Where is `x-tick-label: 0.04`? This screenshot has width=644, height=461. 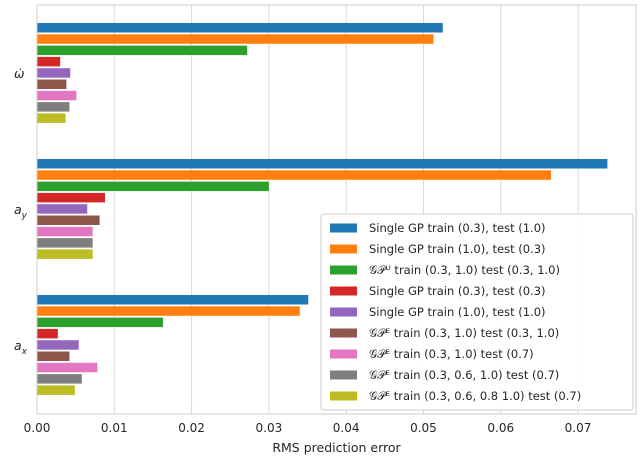
x-tick-label: 0.04 is located at coordinates (346, 428).